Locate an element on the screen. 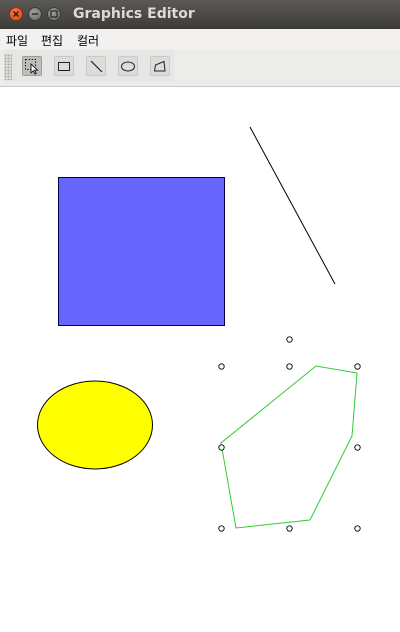  menu-edit: 편집 is located at coordinates (52, 41).